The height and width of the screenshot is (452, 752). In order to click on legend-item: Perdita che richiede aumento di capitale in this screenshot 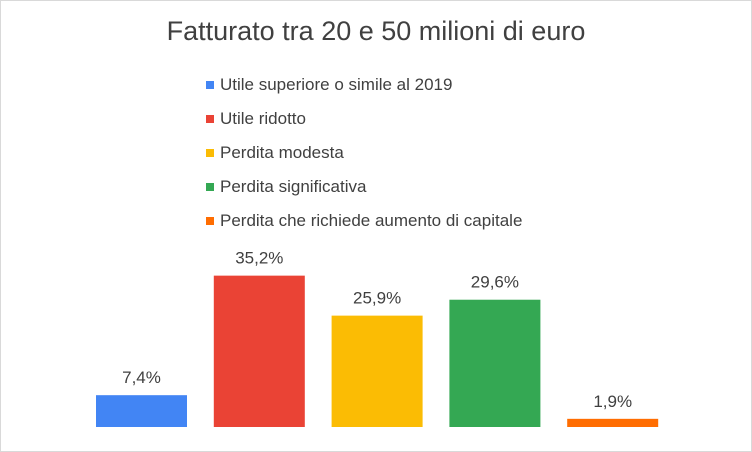, I will do `click(364, 221)`.